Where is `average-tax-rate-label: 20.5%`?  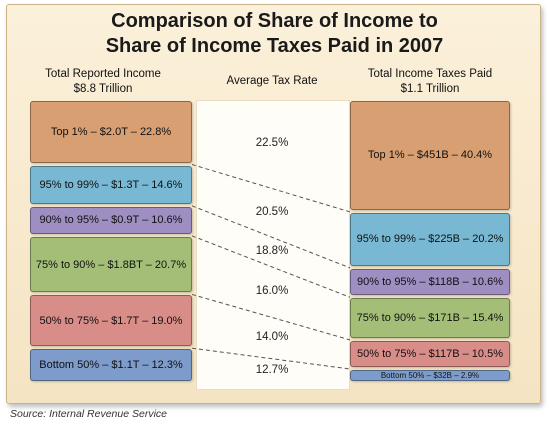
average-tax-rate-label: 20.5% is located at coordinates (272, 211).